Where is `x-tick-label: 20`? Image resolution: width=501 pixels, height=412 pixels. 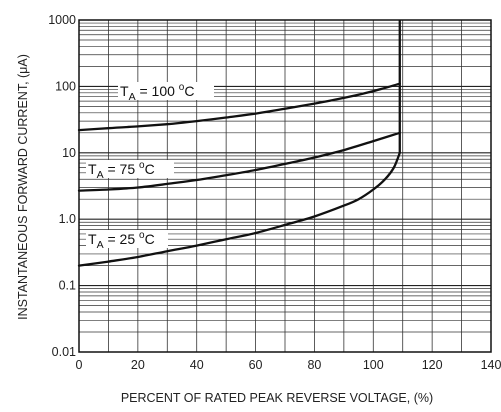
x-tick-label: 20 is located at coordinates (138, 365).